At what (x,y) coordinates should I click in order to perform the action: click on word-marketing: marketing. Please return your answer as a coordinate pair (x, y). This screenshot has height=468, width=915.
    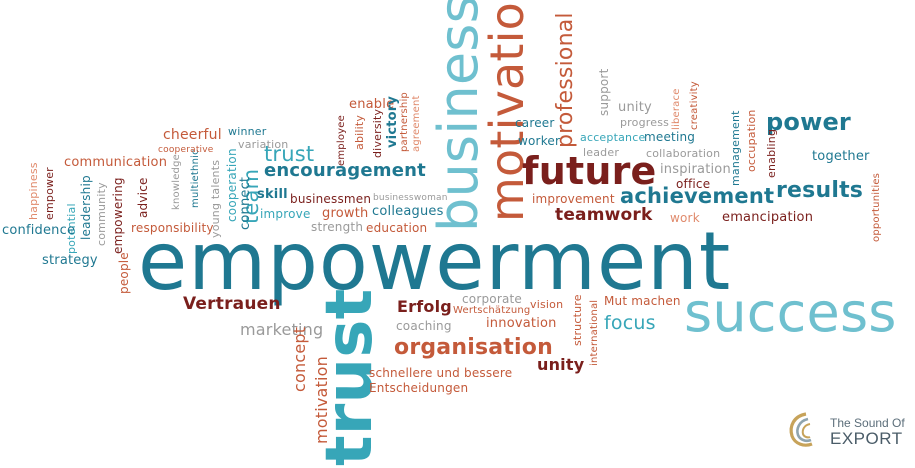
    Looking at the image, I should click on (282, 329).